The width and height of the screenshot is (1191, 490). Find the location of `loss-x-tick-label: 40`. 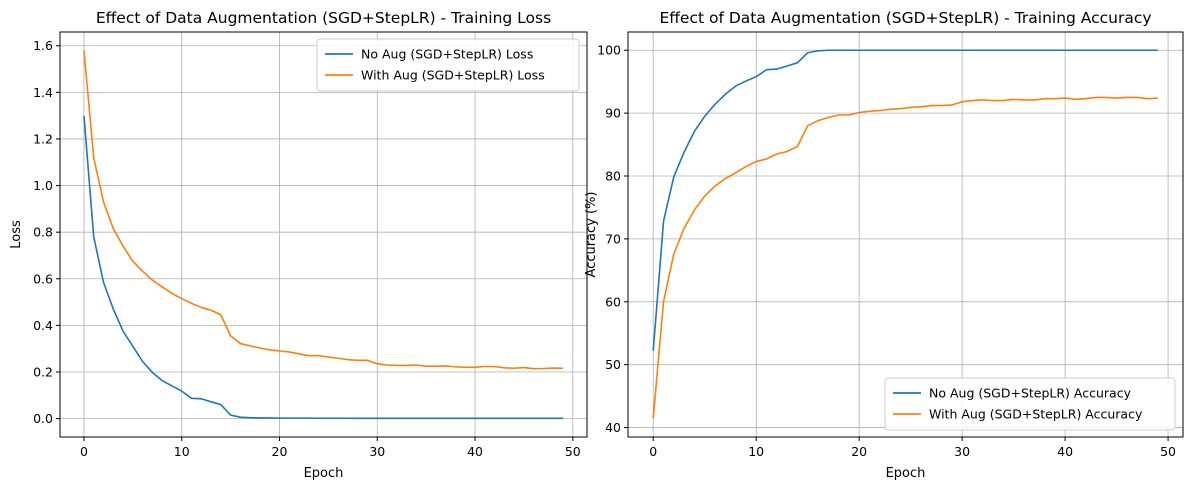

loss-x-tick-label: 40 is located at coordinates (475, 451).